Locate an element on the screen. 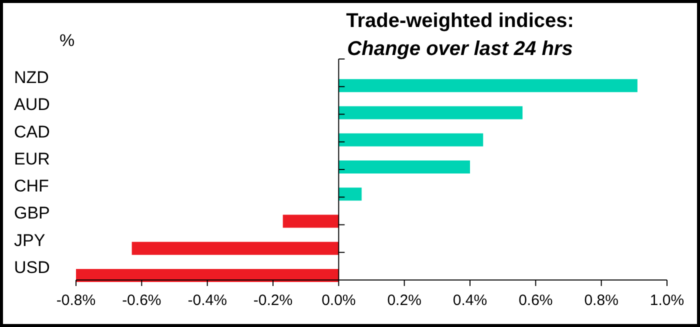 The height and width of the screenshot is (327, 700). x-tick-label: -0.6% is located at coordinates (142, 300).